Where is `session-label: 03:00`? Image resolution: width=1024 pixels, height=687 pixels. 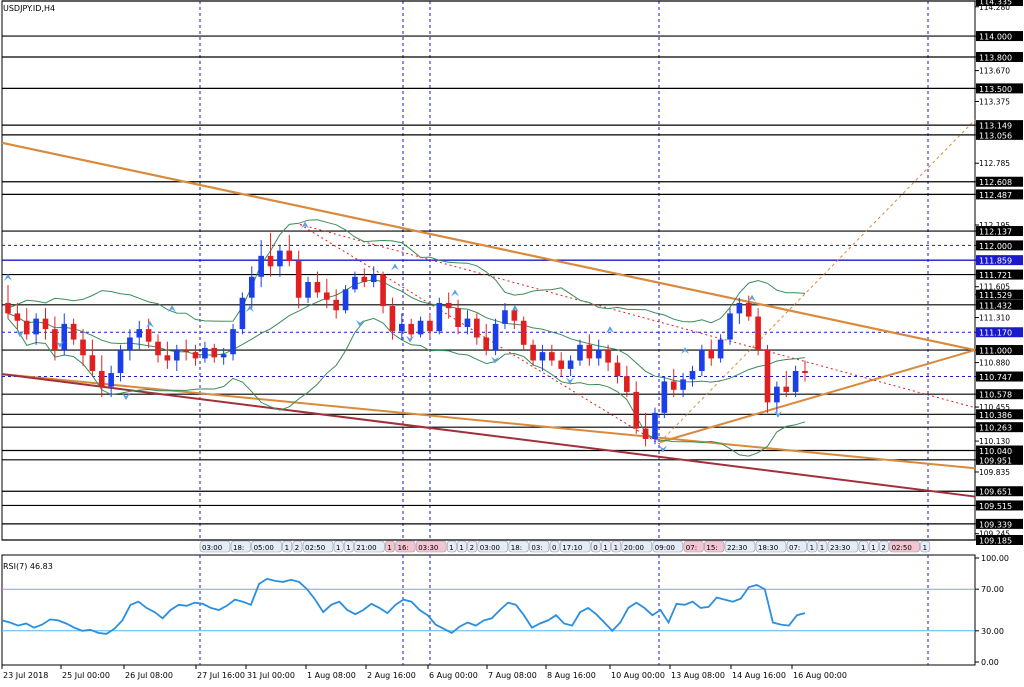
session-label: 03:00 is located at coordinates (490, 548).